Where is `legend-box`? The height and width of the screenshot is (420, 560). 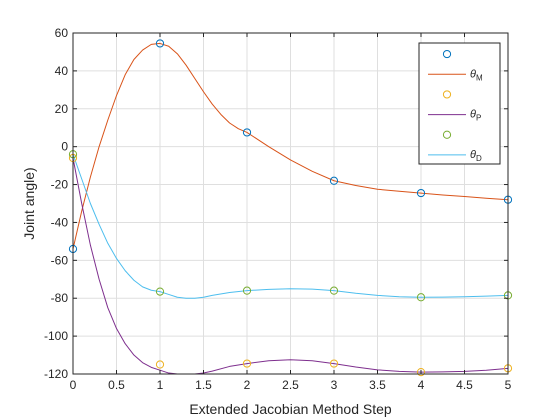
legend-box is located at coordinates (459, 103).